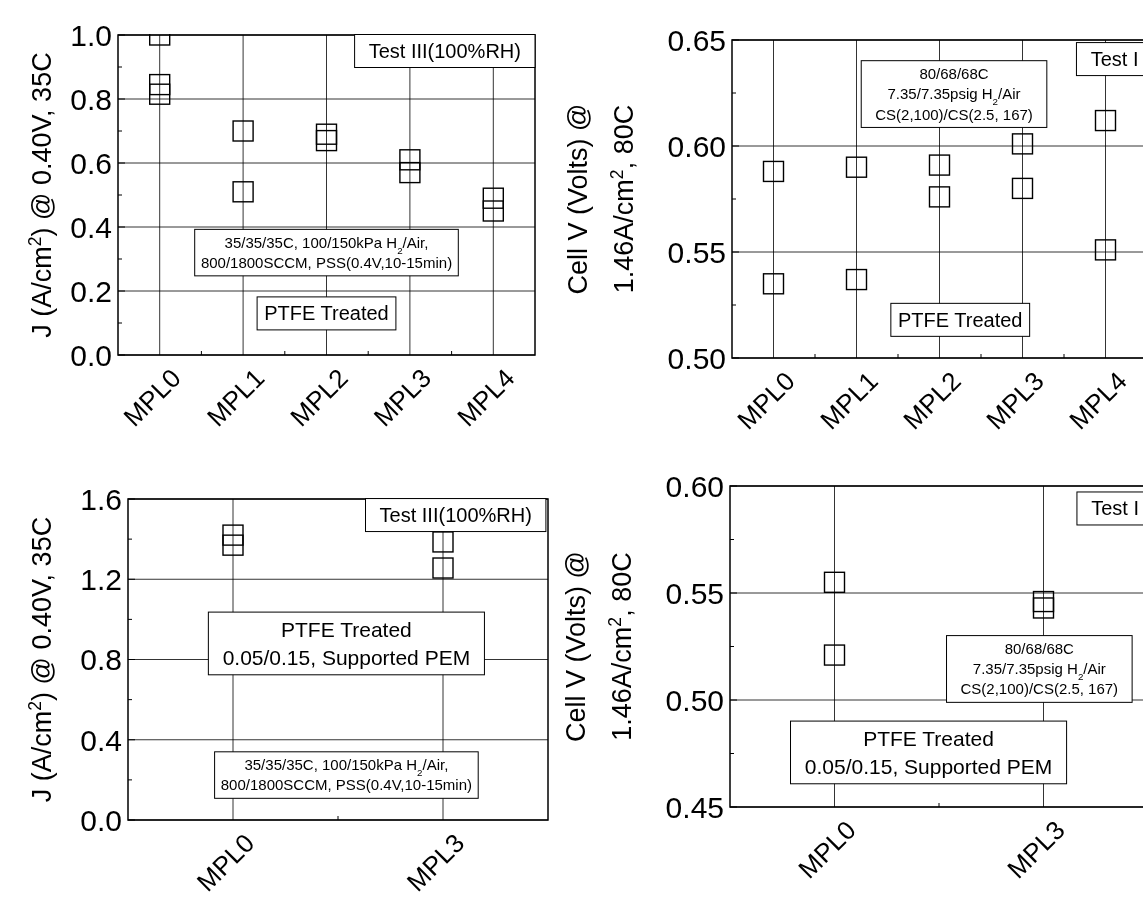 The height and width of the screenshot is (909, 1143). I want to click on y-tick-label: 1.2, so click(101, 580).